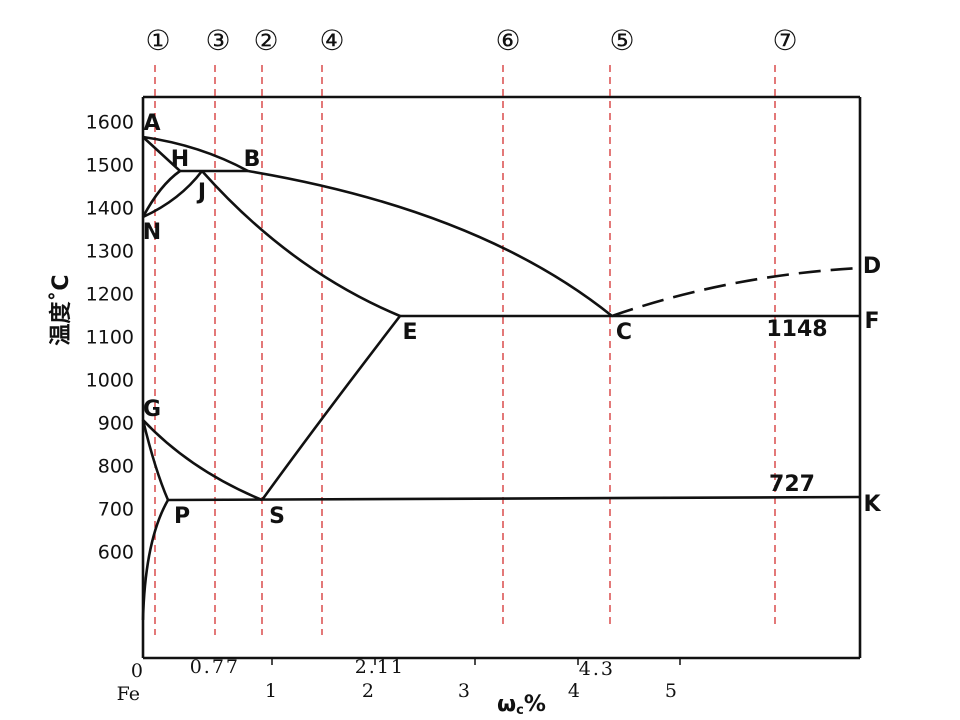 The height and width of the screenshot is (720, 960). Describe the element at coordinates (201, 192) in the screenshot. I see `point-label: J` at that location.